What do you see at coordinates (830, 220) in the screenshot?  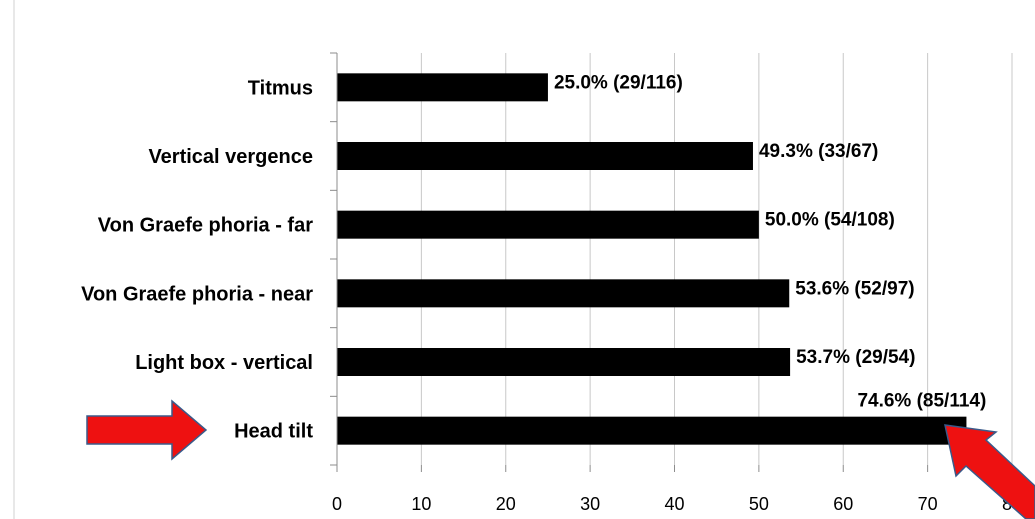 I see `data-label: 50.0% (54/108)` at bounding box center [830, 220].